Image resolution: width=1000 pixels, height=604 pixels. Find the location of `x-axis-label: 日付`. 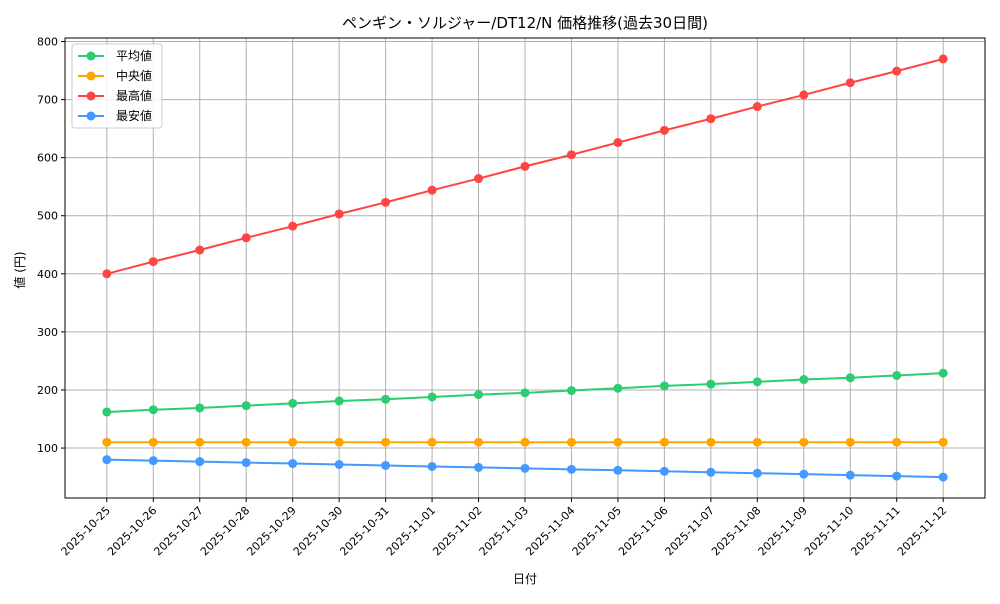

x-axis-label: 日付 is located at coordinates (525, 579).